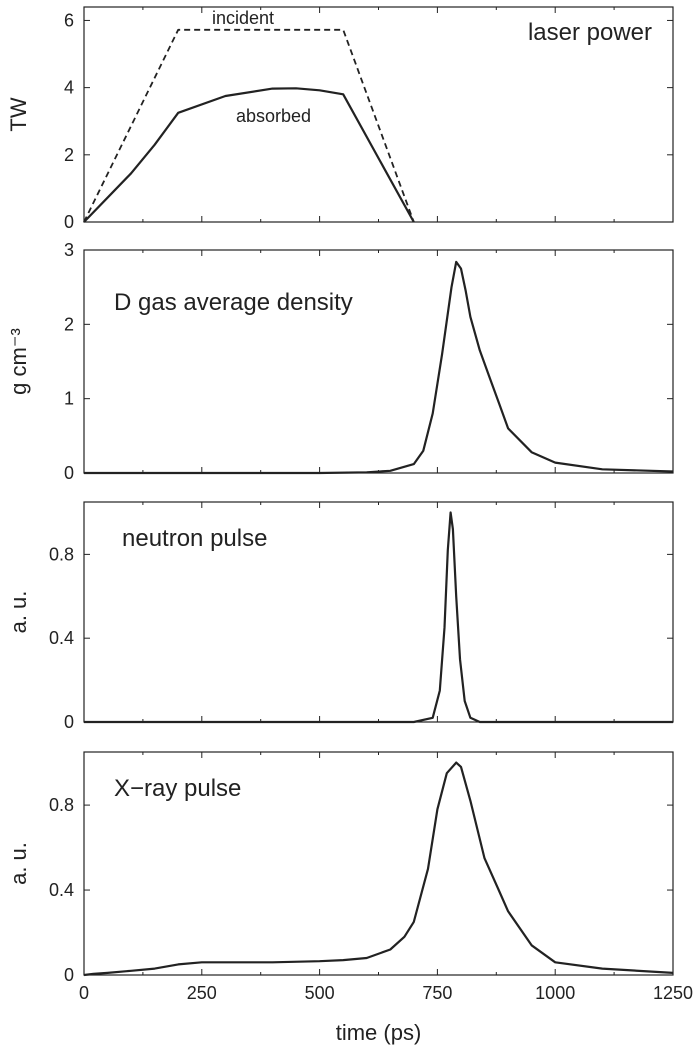 This screenshot has height=1055, width=700. What do you see at coordinates (18, 114) in the screenshot?
I see `y-axis-label: TW` at bounding box center [18, 114].